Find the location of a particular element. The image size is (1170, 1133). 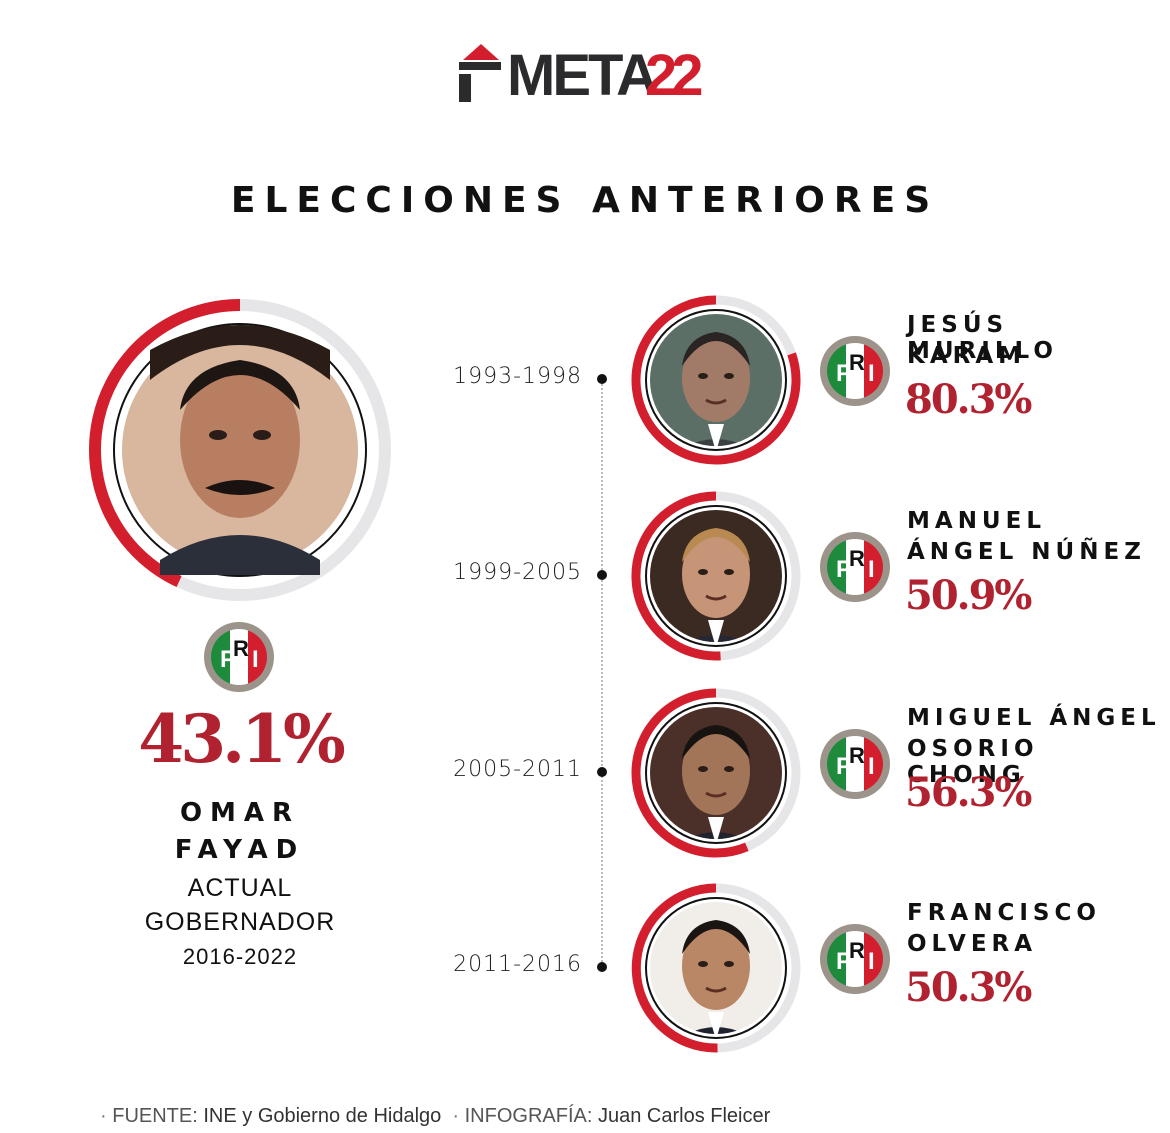

meta22-logo: META 22 is located at coordinates (590, 75).